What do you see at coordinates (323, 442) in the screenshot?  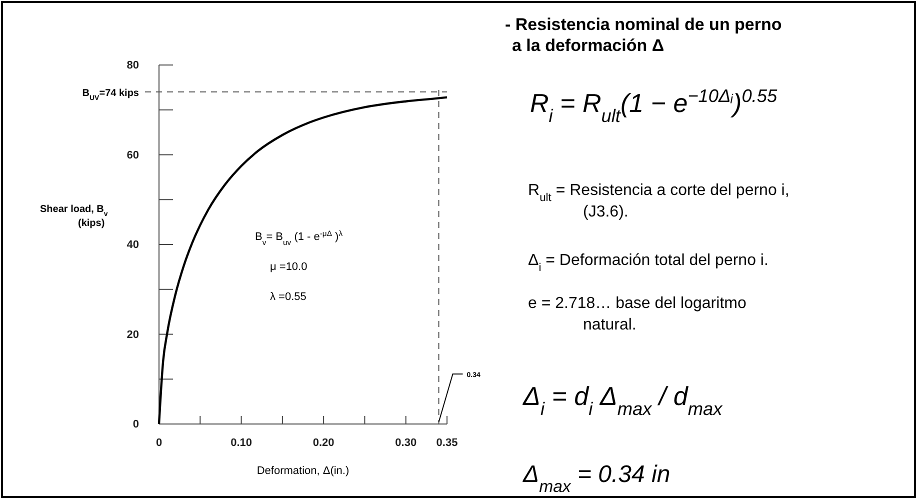 I see `x-tick-label: 0.20` at bounding box center [323, 442].